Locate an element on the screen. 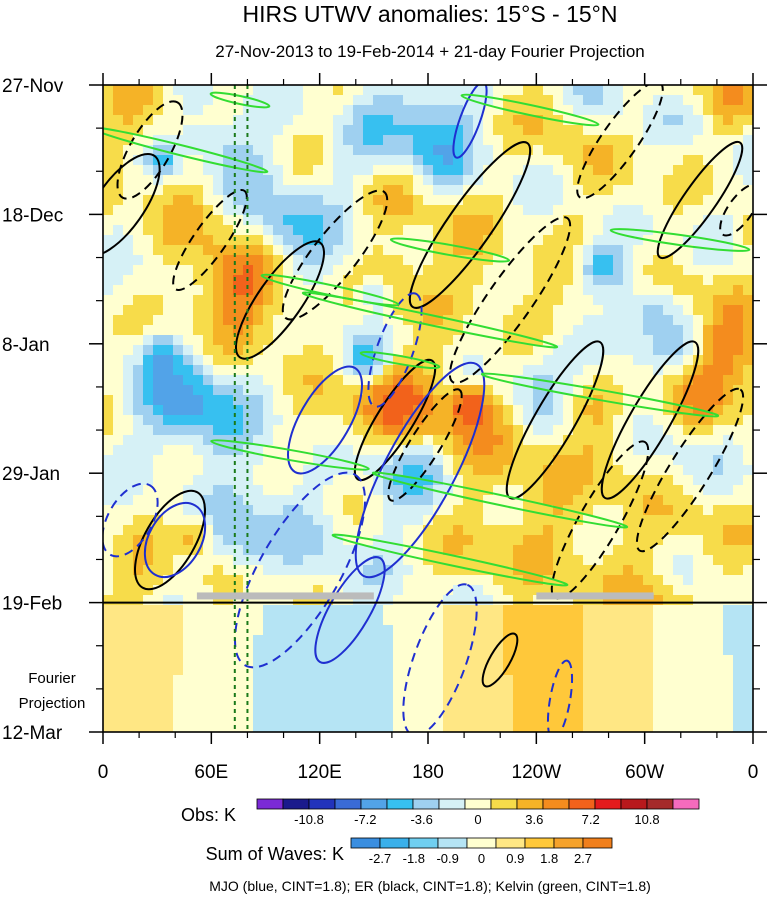  wave-contour is located at coordinates (175, 540).